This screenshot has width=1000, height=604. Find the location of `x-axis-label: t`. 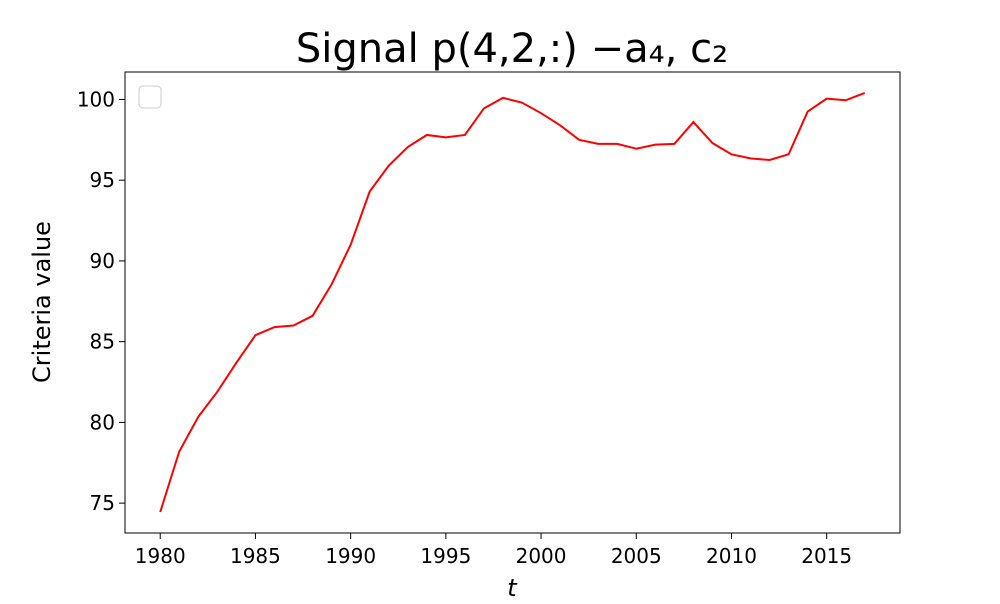

x-axis-label: t is located at coordinates (512, 587).